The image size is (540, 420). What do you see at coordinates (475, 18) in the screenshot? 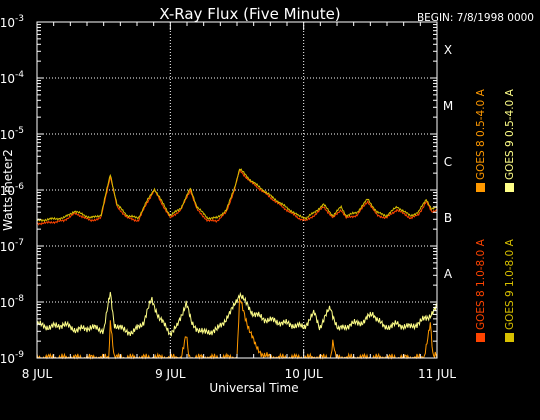
I see `begin-date: BEGIN: 7/8/1998 0000` at bounding box center [475, 18].